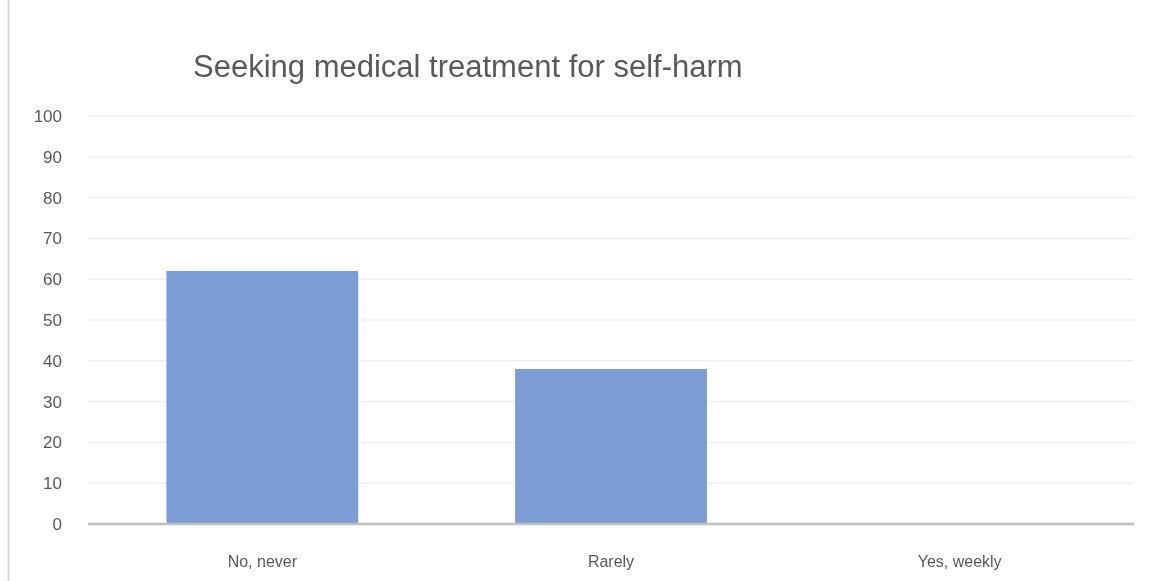 The image size is (1159, 581). I want to click on y-tick-label: 90, so click(52, 157).